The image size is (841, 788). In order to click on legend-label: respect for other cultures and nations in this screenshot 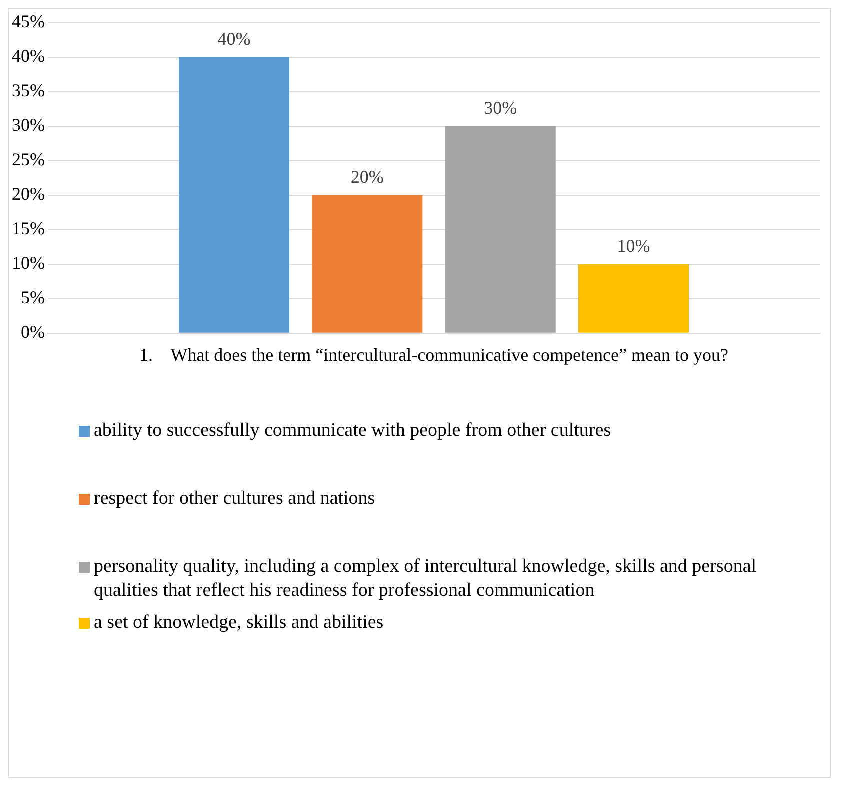, I will do `click(235, 499)`.